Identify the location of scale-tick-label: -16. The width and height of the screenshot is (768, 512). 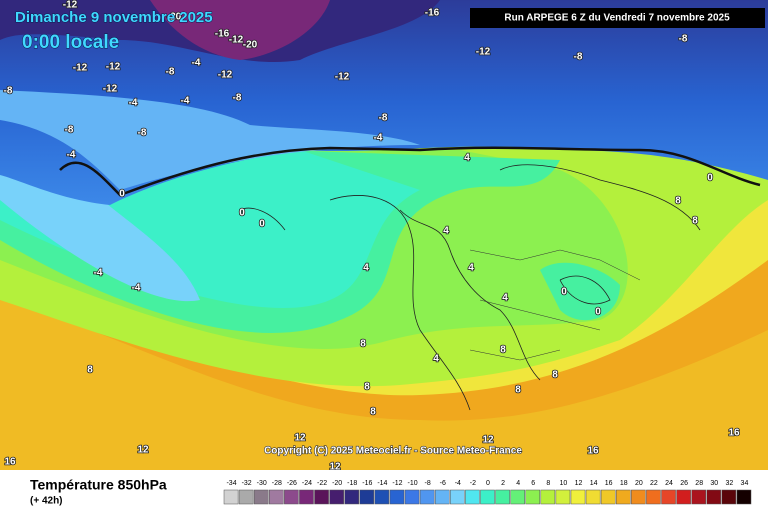
(367, 483).